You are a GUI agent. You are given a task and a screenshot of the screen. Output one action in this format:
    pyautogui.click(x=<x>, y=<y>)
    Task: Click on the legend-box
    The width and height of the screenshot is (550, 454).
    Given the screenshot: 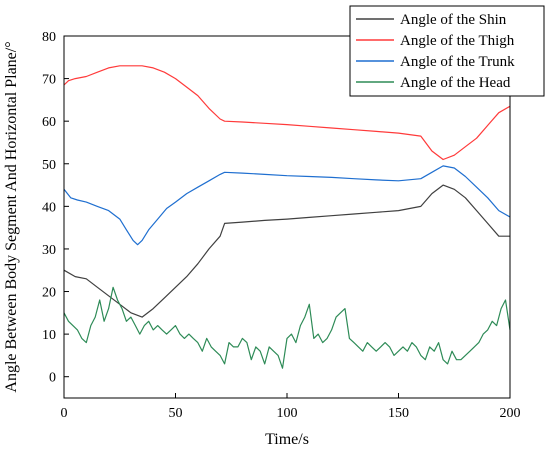 What is the action you would take?
    pyautogui.click(x=447, y=51)
    